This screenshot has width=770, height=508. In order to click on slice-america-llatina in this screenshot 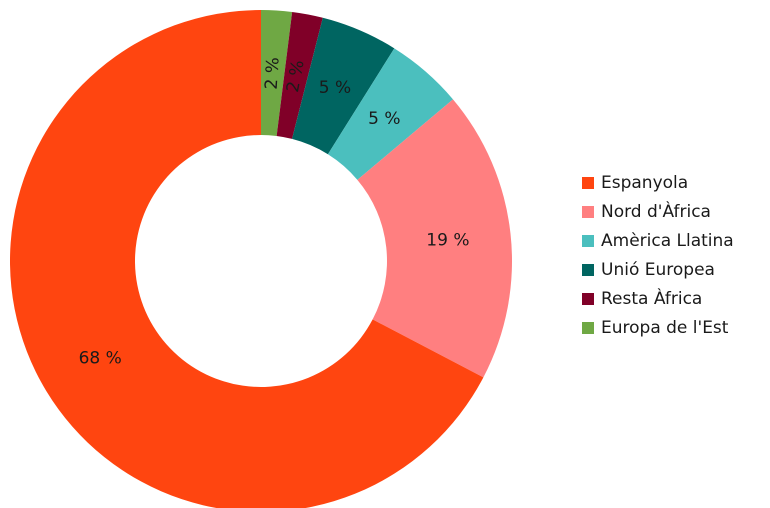, I will do `click(390, 114)`.